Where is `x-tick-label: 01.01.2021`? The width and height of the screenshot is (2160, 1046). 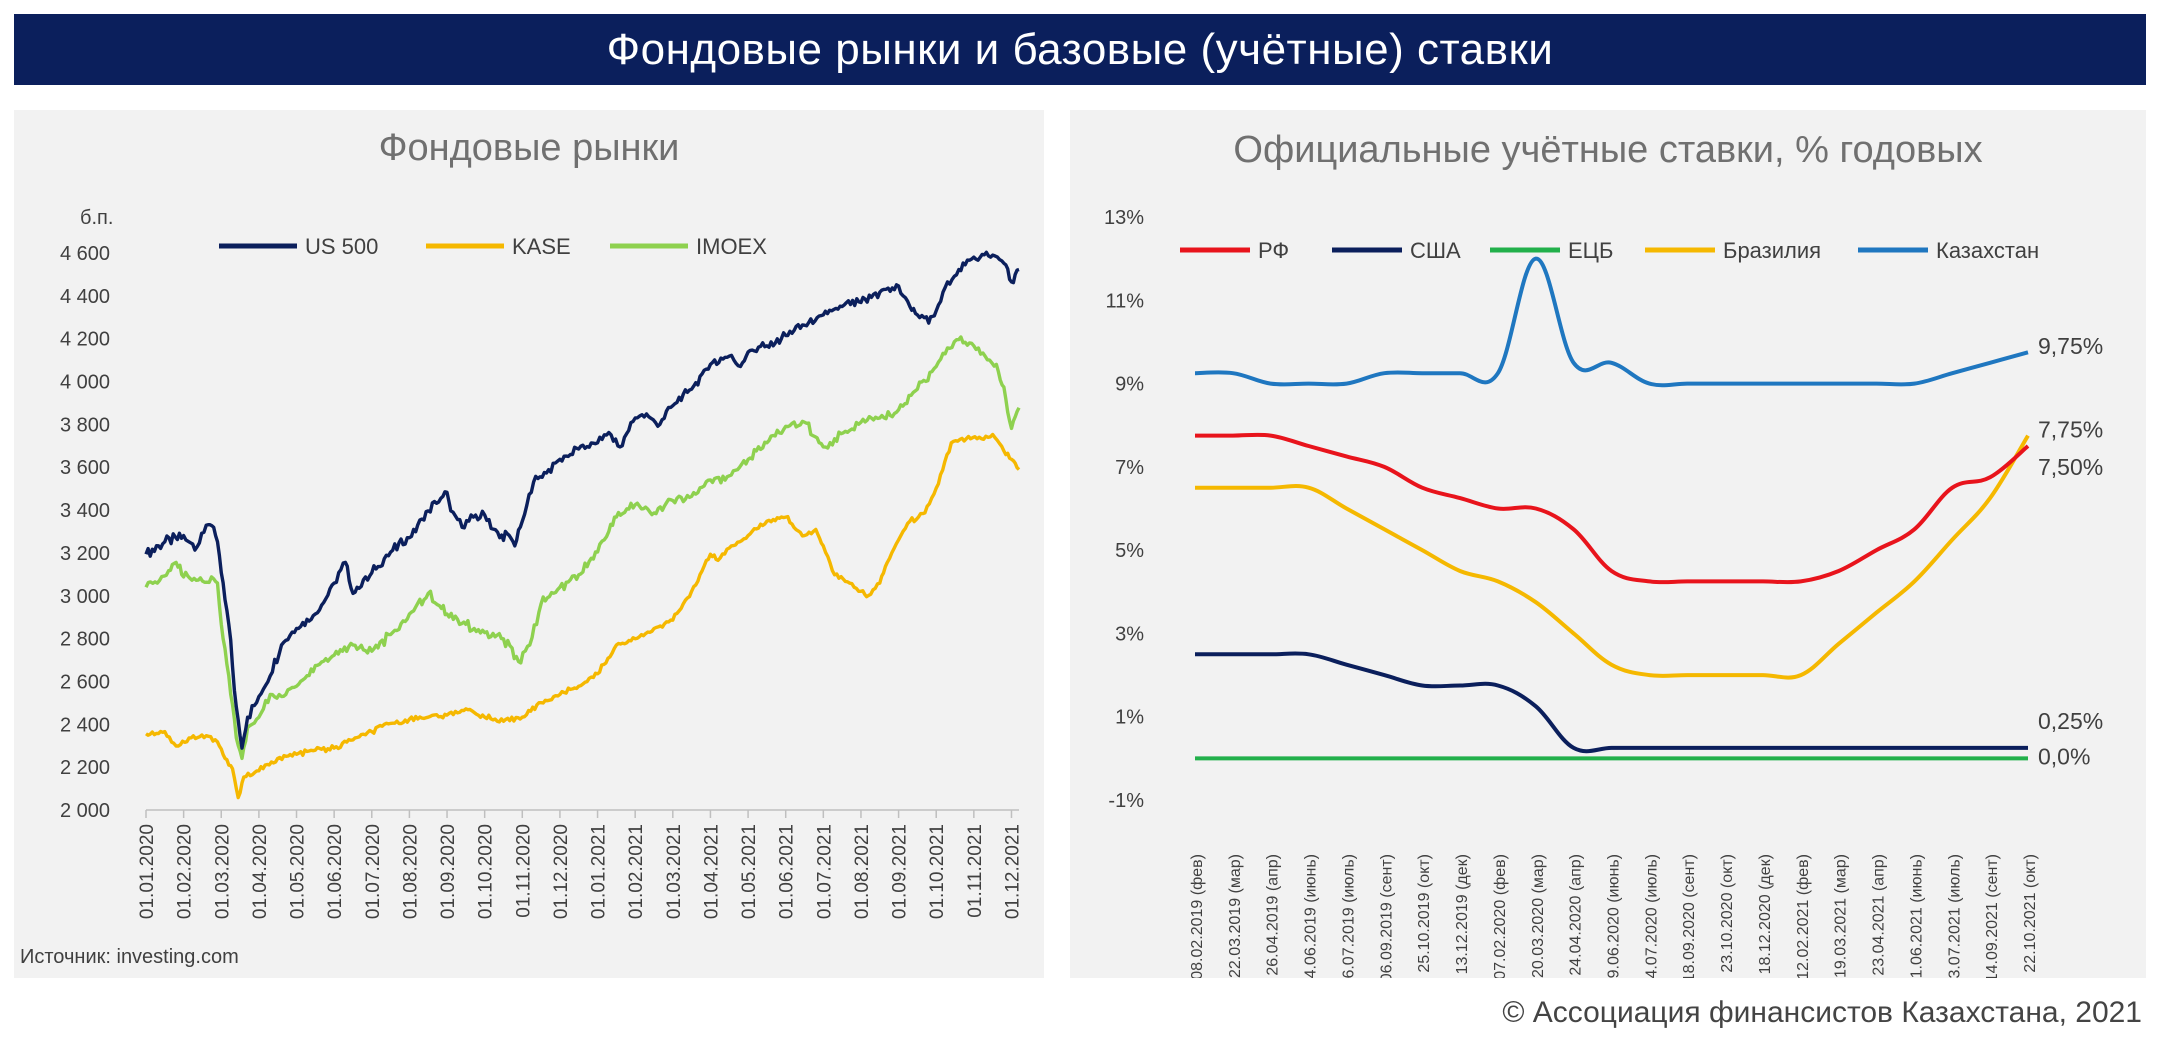 x-tick-label: 01.01.2021 is located at coordinates (599, 871).